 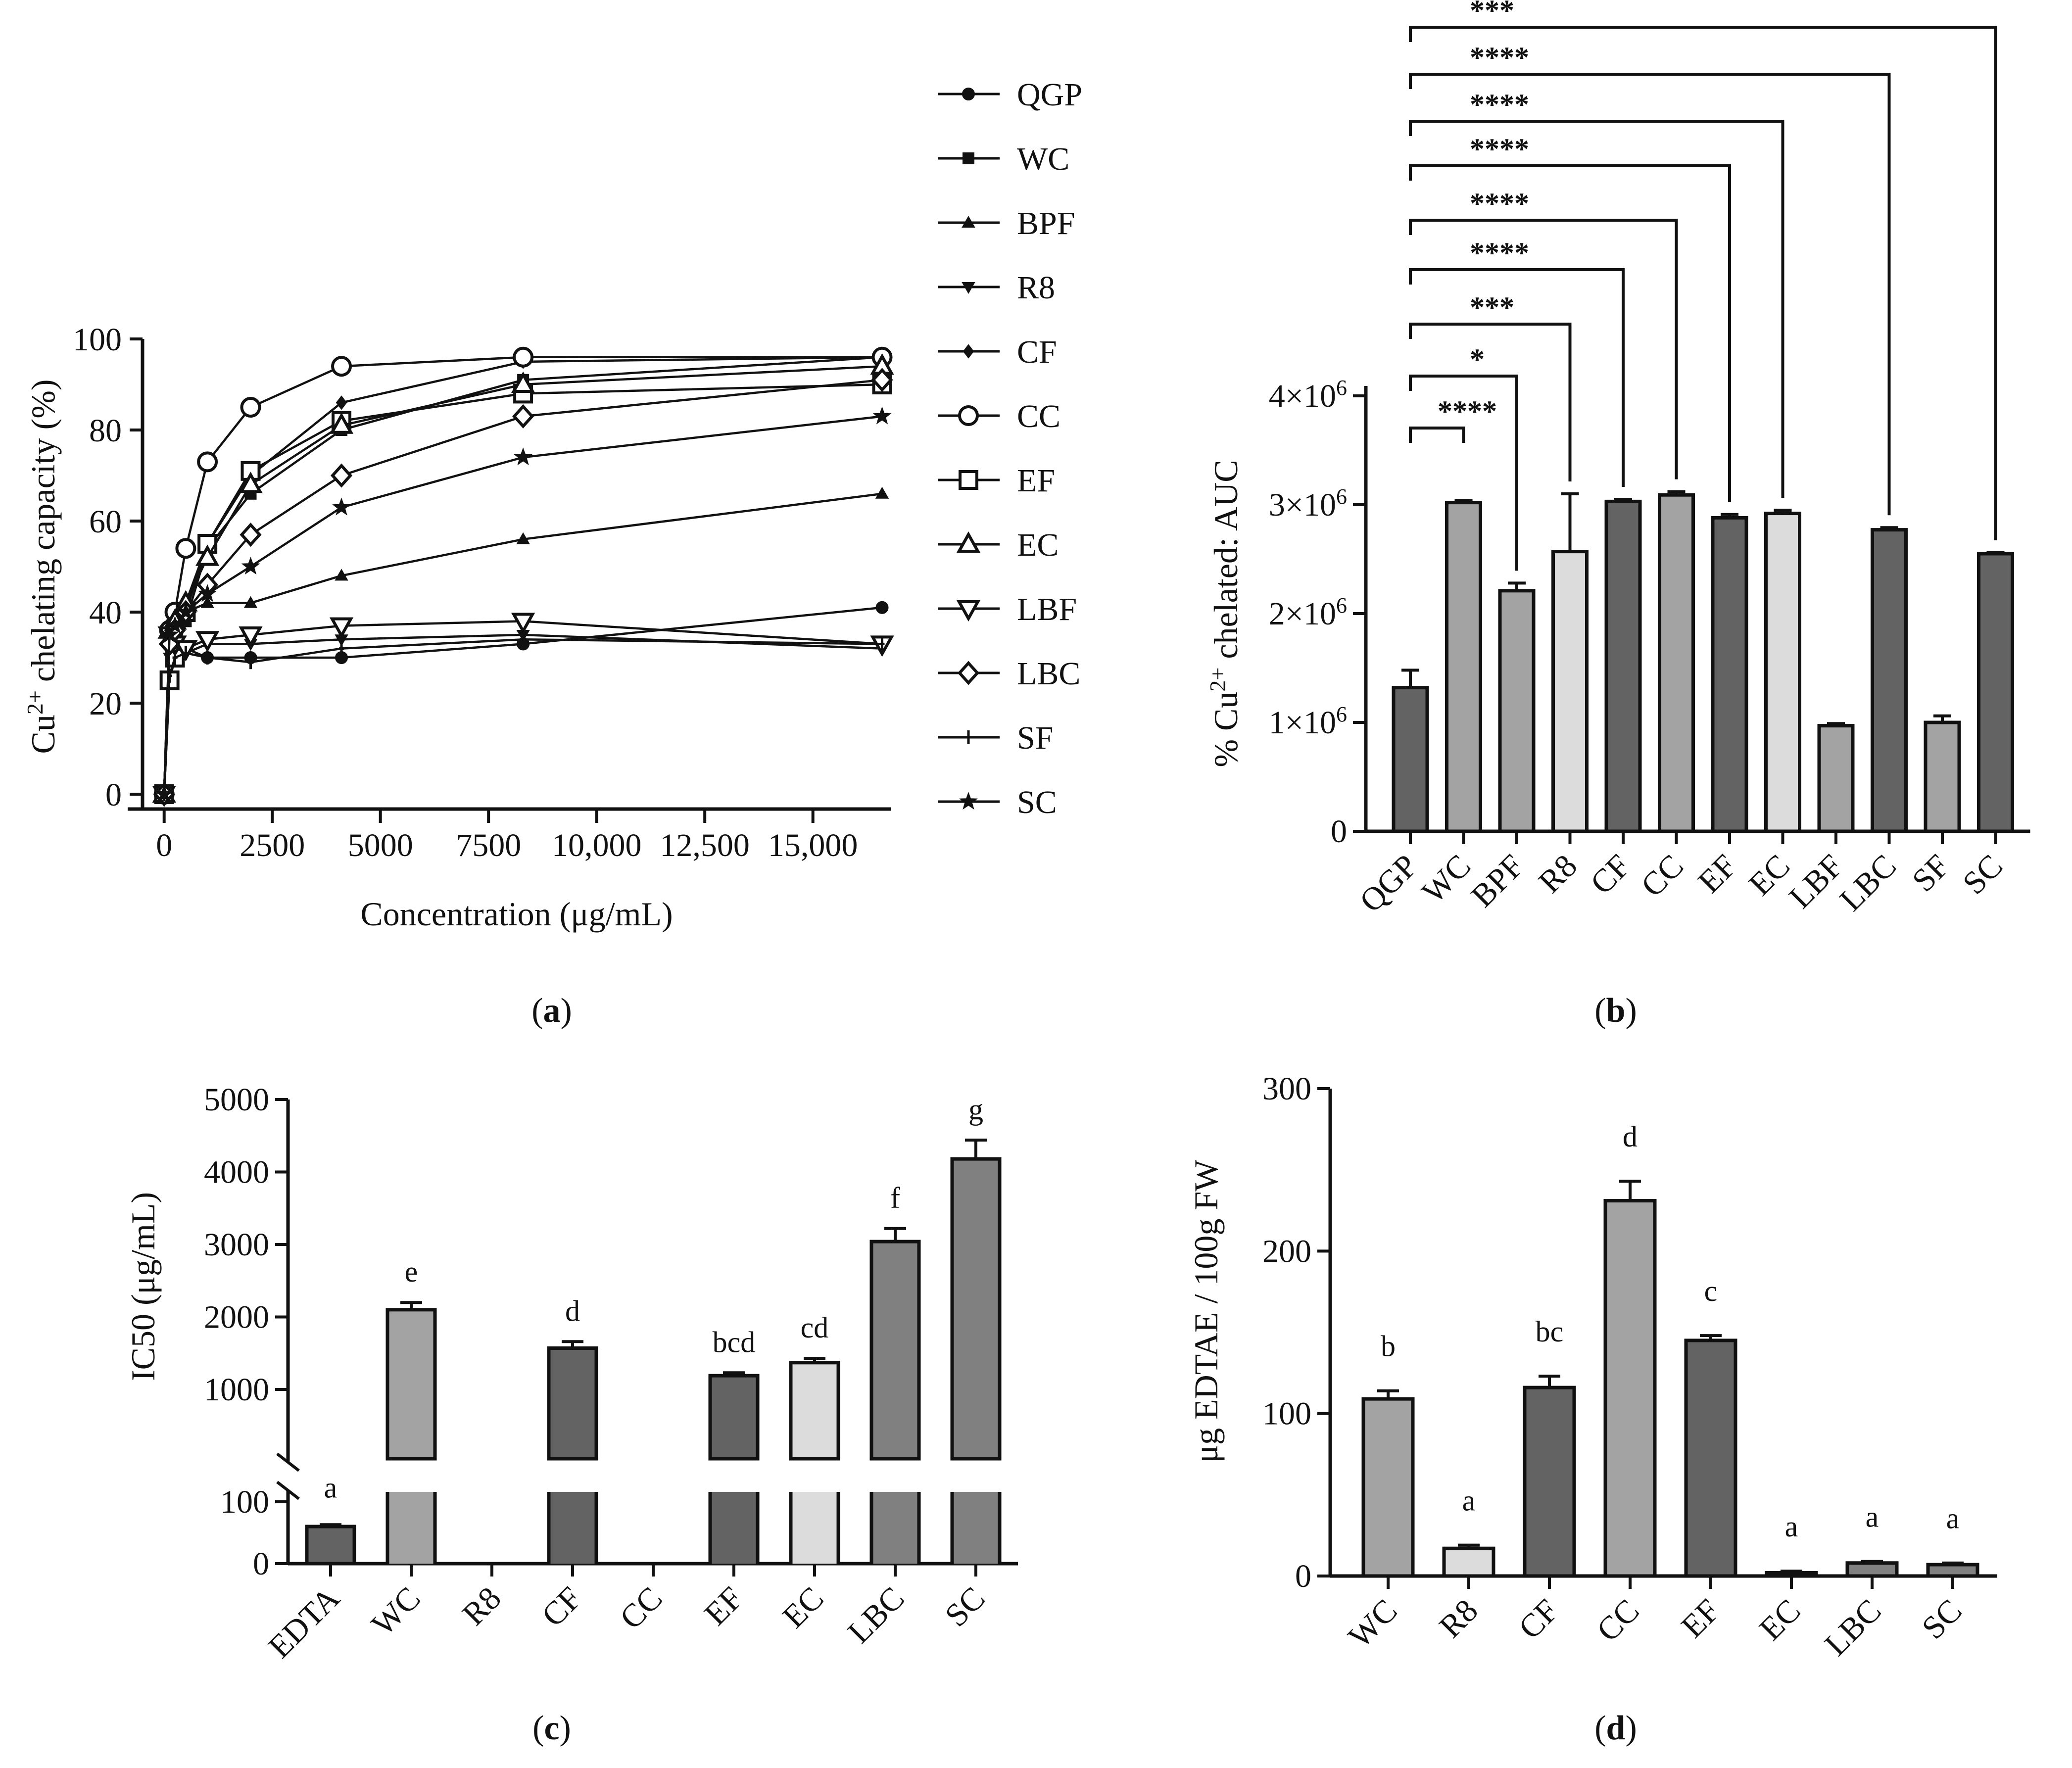 I want to click on bar-upper, so click(x=734, y=1417).